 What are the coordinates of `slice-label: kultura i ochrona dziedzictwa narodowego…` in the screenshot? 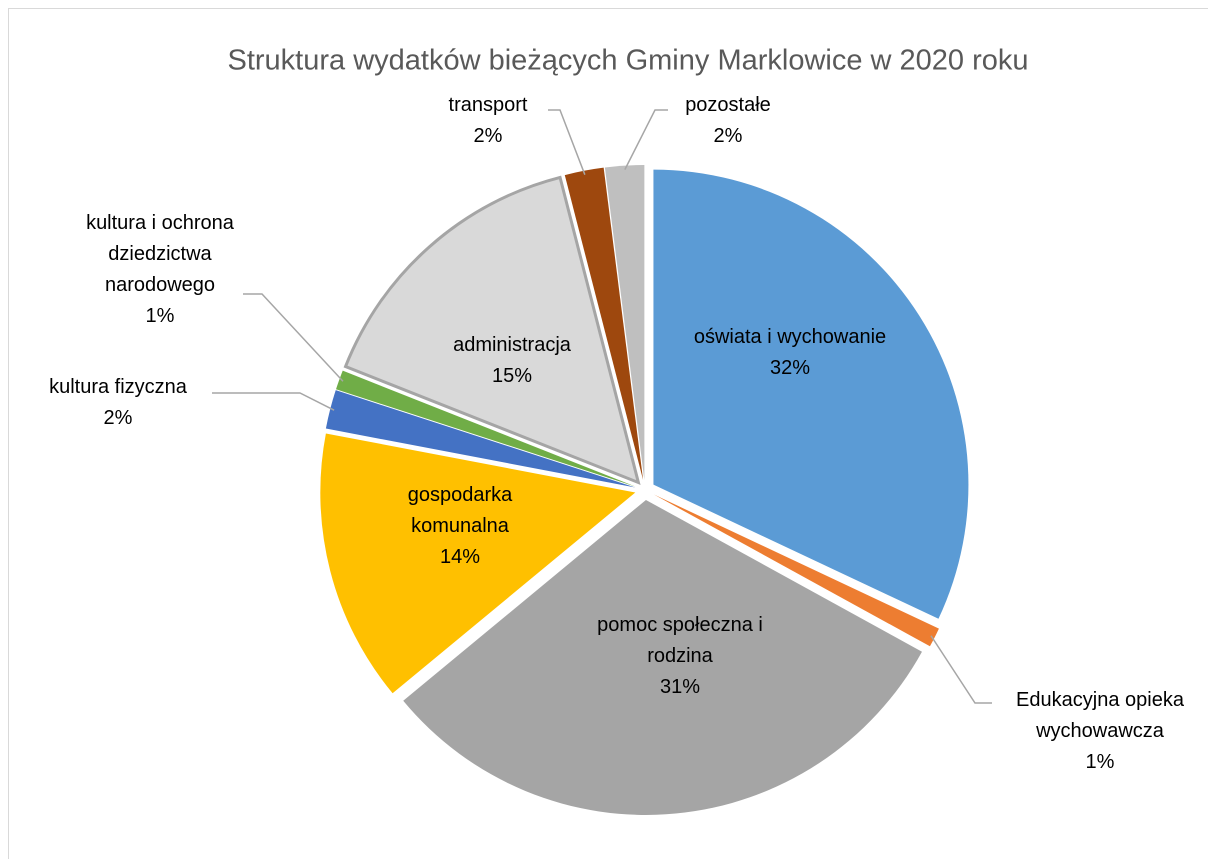 It's located at (160, 270).